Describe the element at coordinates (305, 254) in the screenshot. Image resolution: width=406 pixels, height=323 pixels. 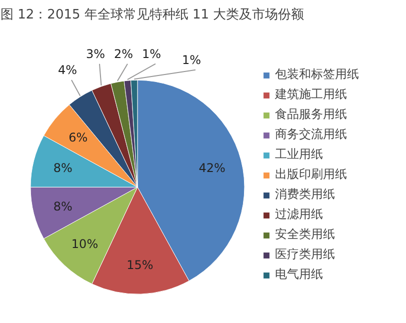
I see `legend-label: 医疗类用纸` at that location.